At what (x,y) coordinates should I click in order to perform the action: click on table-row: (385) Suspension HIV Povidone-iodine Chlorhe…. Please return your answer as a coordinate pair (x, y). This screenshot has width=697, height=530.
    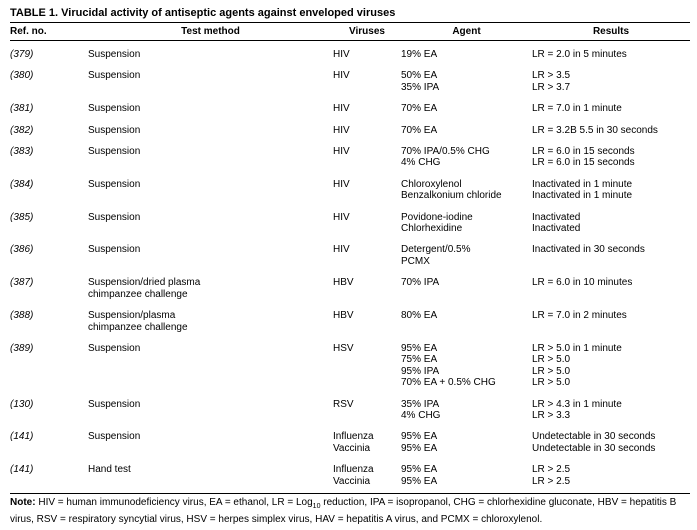
    Looking at the image, I should click on (350, 228).